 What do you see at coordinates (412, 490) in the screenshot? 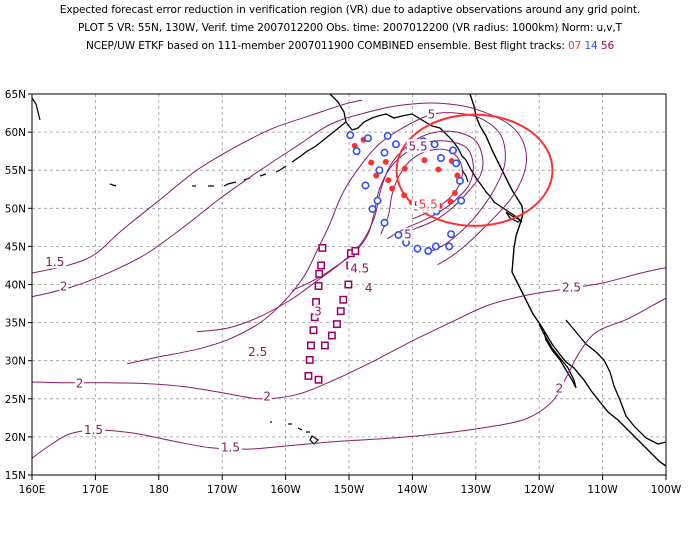
I see `x-tick-label: 140W` at bounding box center [412, 490].